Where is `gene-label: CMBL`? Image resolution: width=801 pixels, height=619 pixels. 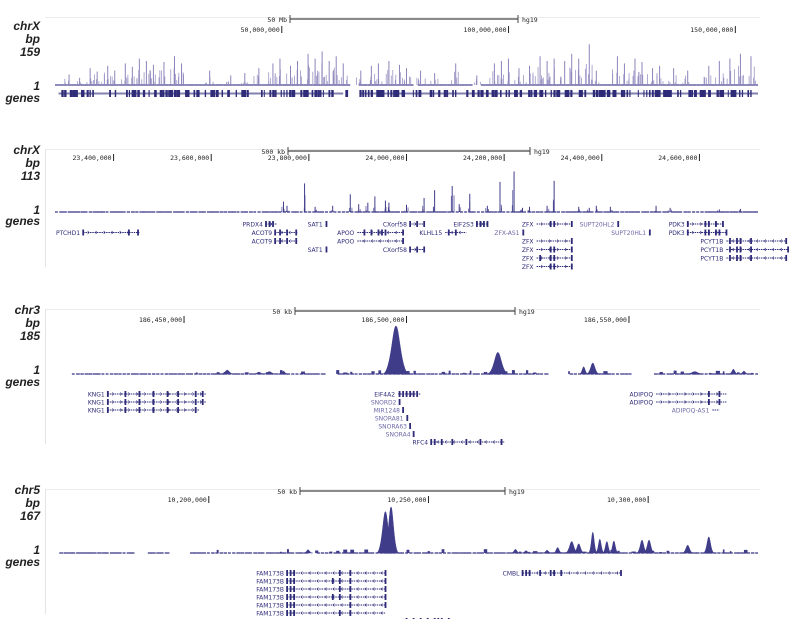
gene-label: CMBL is located at coordinates (511, 573).